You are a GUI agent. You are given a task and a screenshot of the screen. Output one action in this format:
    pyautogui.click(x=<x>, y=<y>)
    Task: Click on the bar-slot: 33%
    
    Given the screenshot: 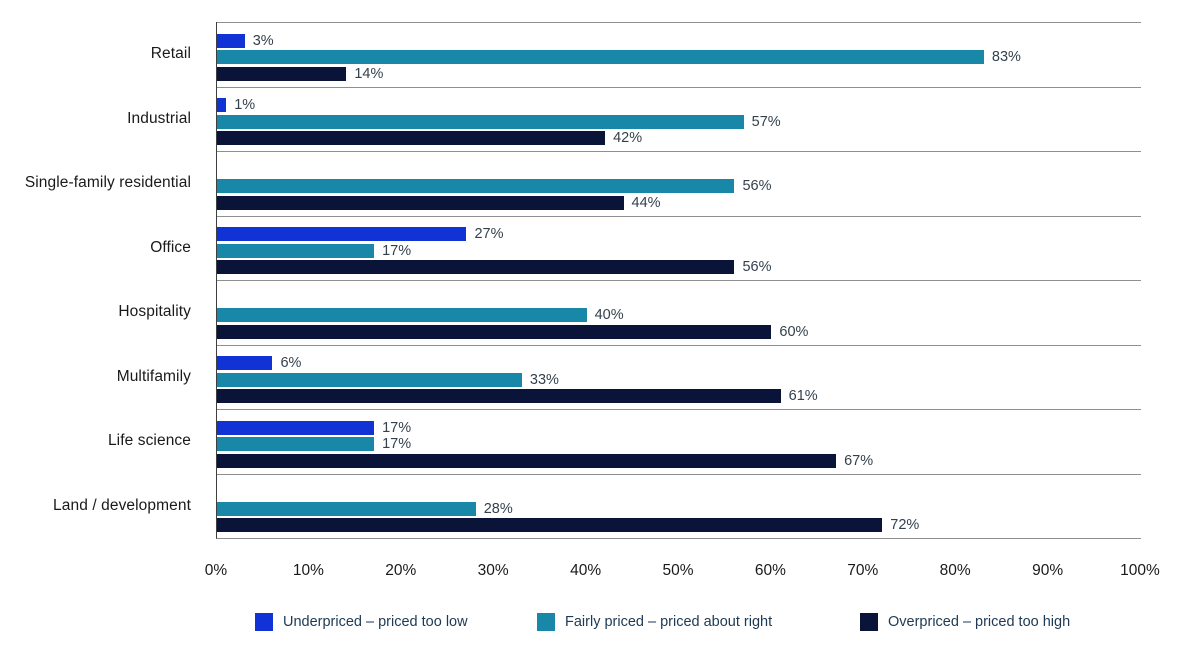 What is the action you would take?
    pyautogui.click(x=679, y=380)
    